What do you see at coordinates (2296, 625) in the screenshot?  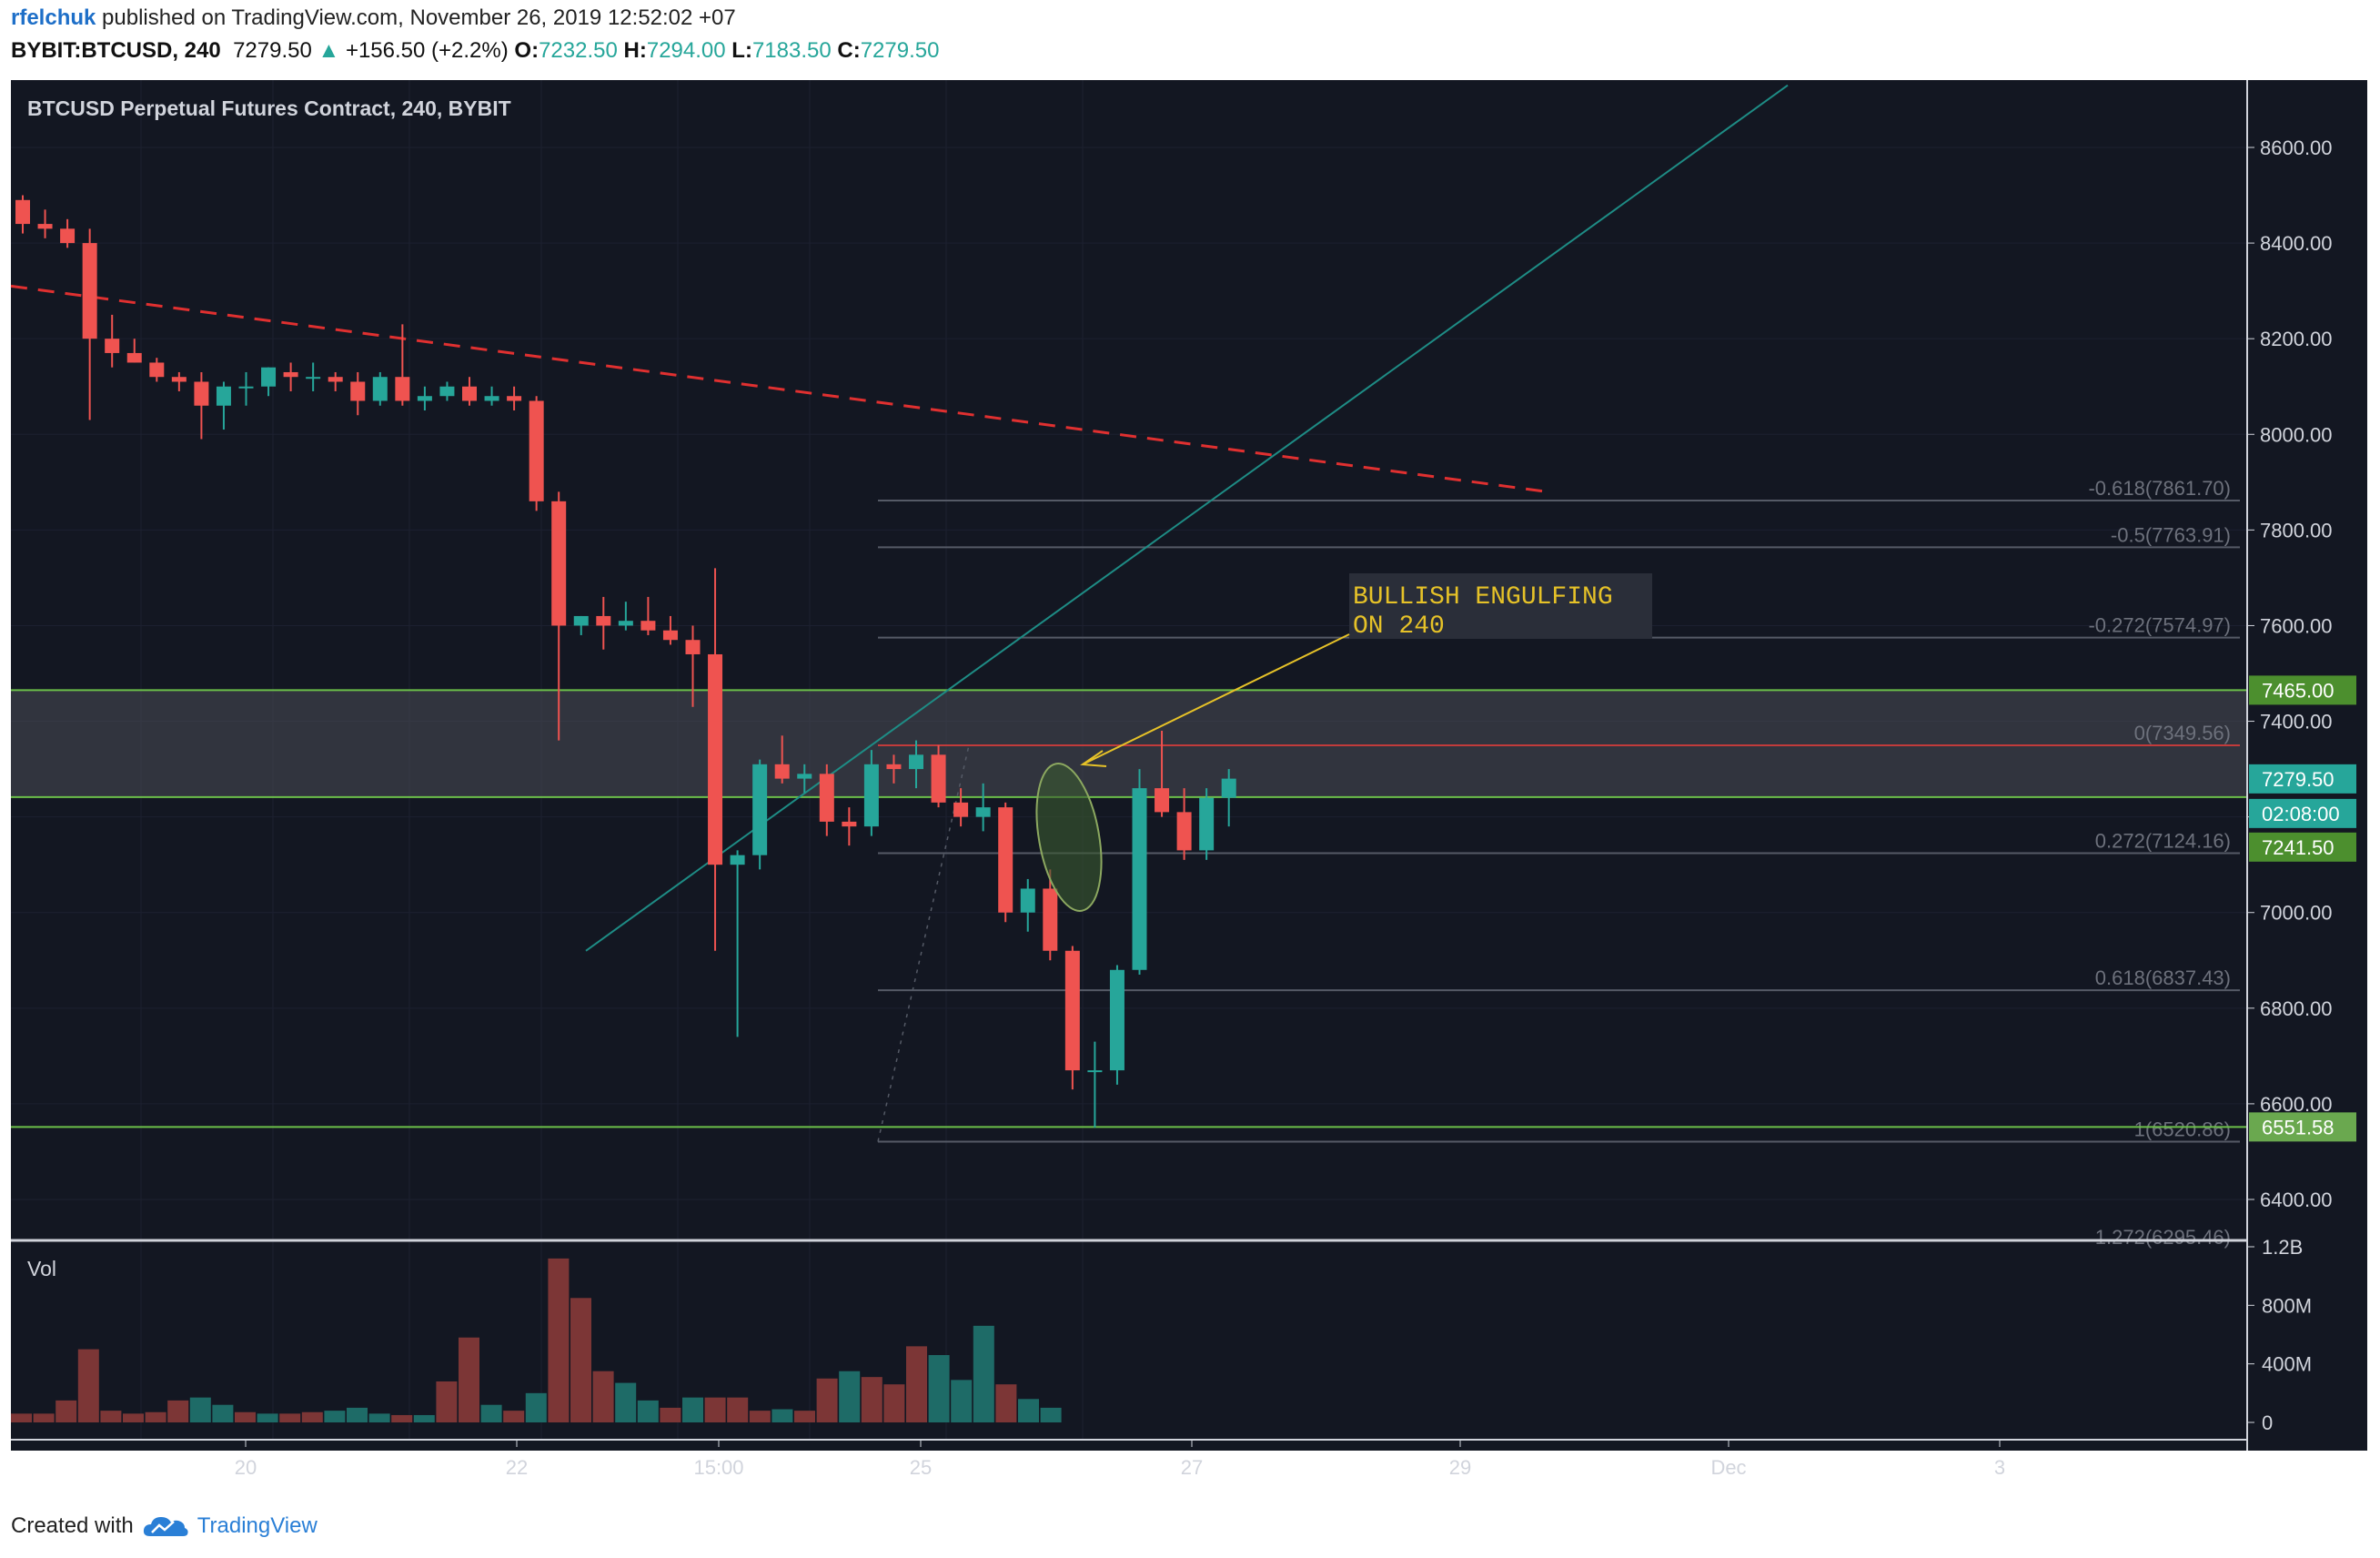 I see `price-tick-label: 7600.00` at bounding box center [2296, 625].